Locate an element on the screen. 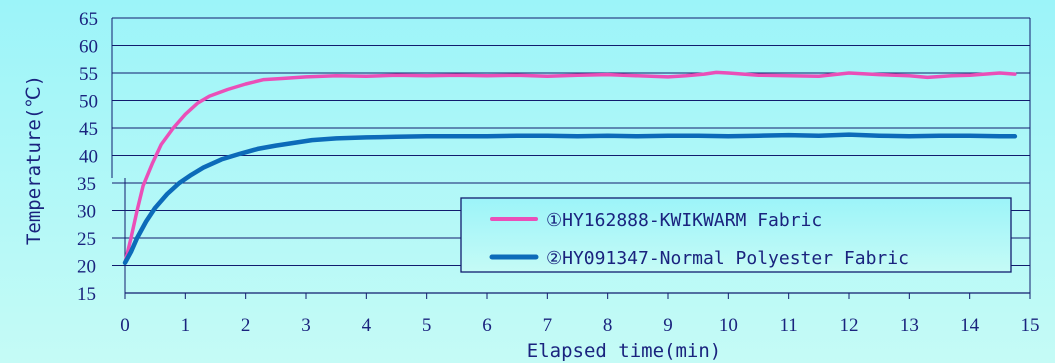  y-tick-label-50: 50 is located at coordinates (88, 102).